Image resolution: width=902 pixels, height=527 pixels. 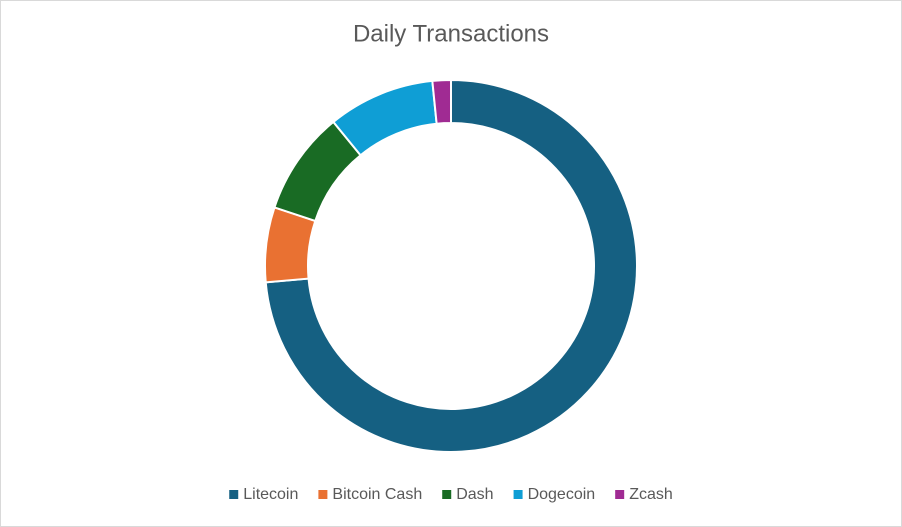 What do you see at coordinates (377, 494) in the screenshot?
I see `legend-label: Bitcoin Cash` at bounding box center [377, 494].